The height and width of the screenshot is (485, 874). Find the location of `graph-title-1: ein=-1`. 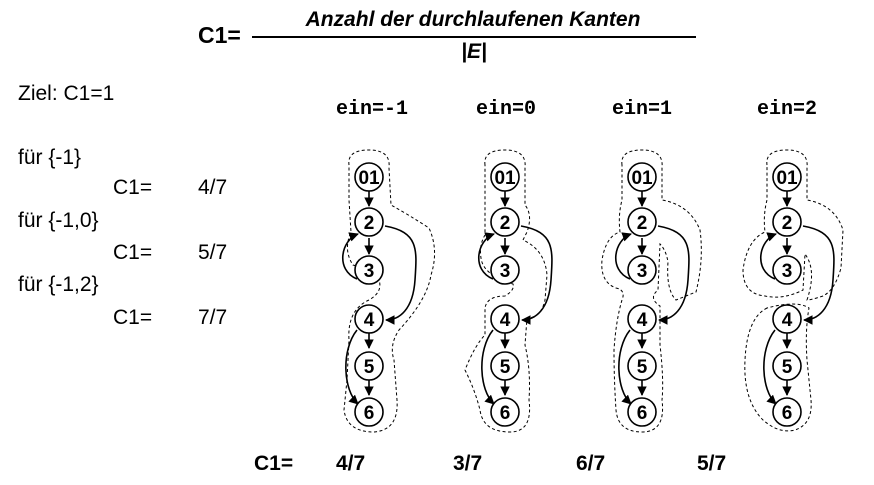

graph-title-1: ein=-1 is located at coordinates (372, 109).